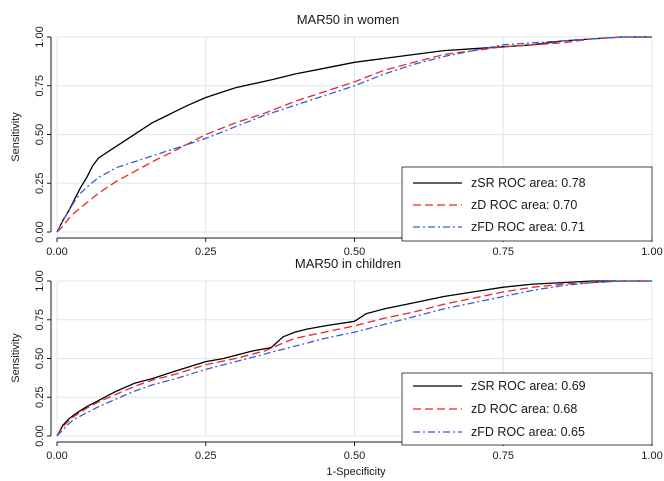  What do you see at coordinates (348, 19) in the screenshot?
I see `panel-title: MAR50 in women` at bounding box center [348, 19].